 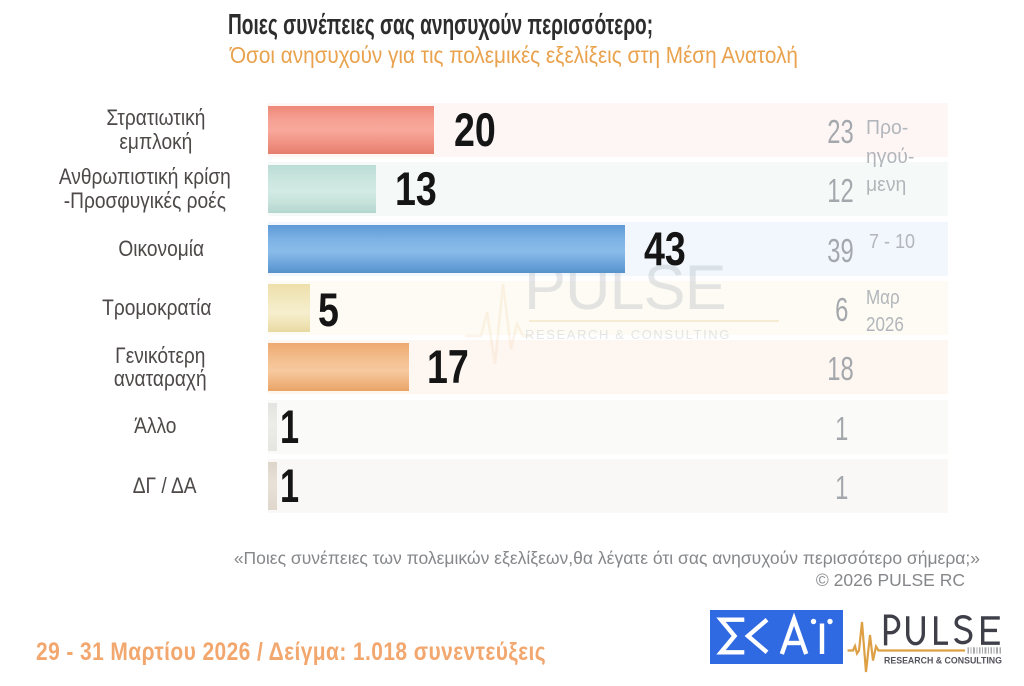 What do you see at coordinates (943, 661) in the screenshot?
I see `svg-text: RESEARCH & CONSULTING` at bounding box center [943, 661].